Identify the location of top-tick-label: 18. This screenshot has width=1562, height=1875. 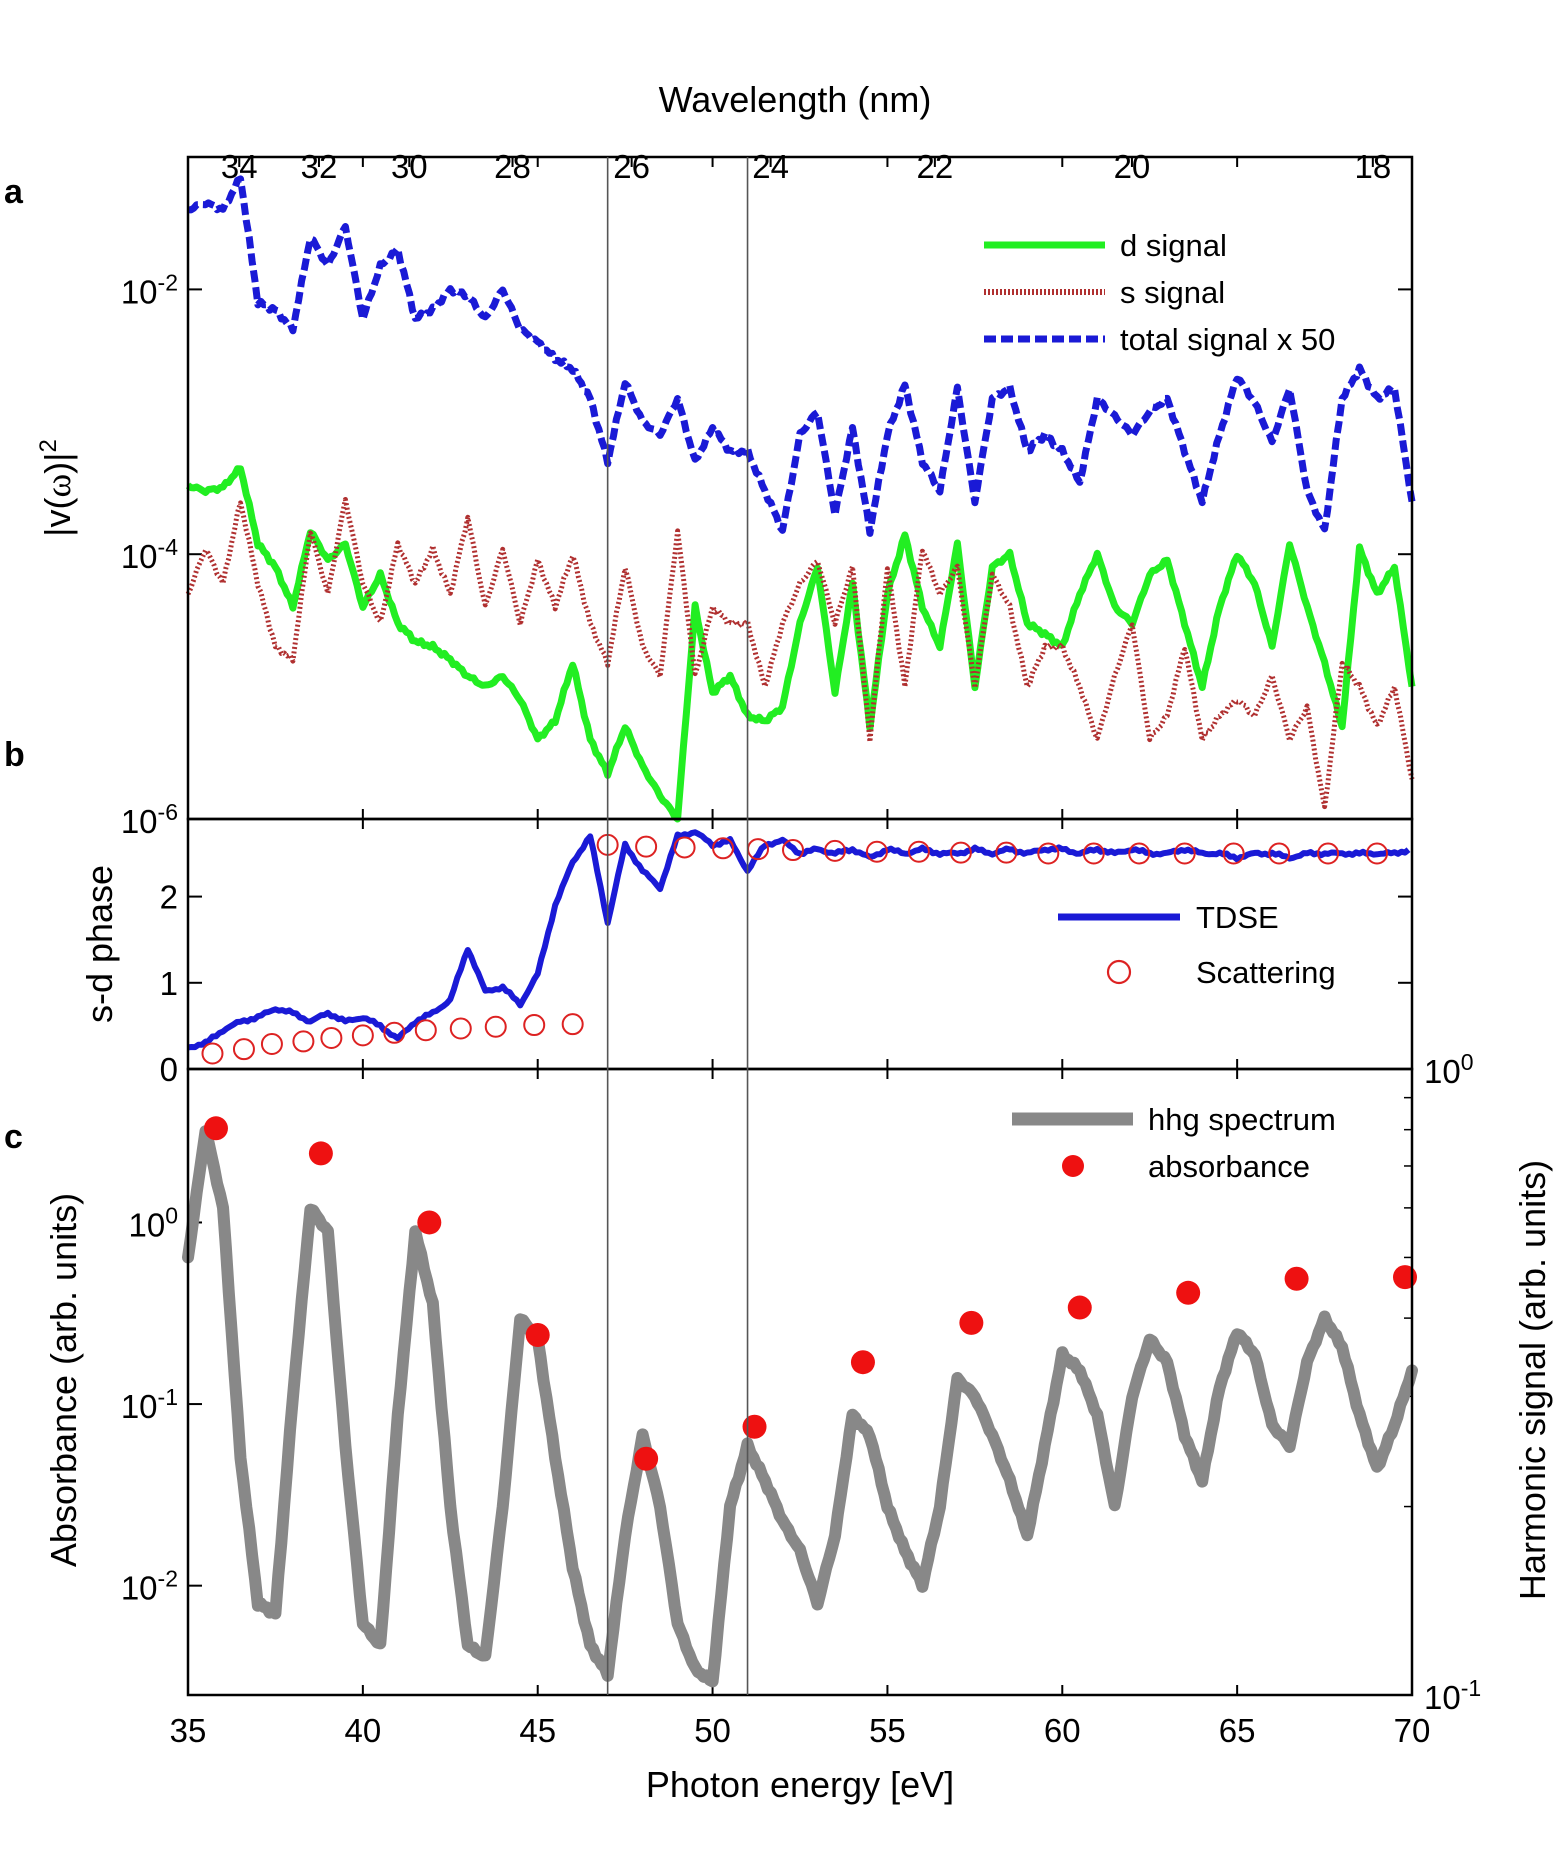
(1372, 166).